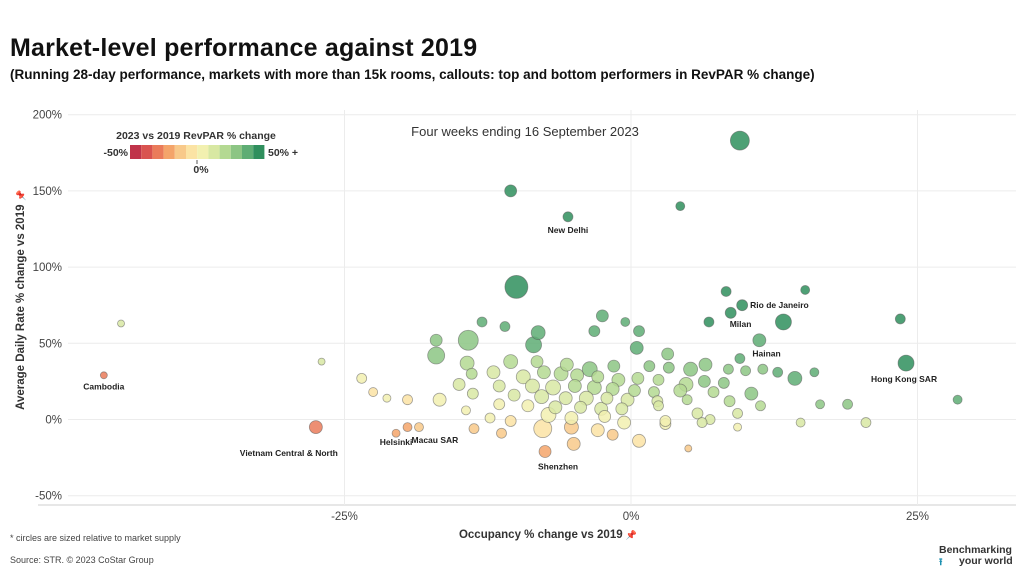 Image resolution: width=1024 pixels, height=576 pixels. I want to click on x-tick-label: -25%, so click(344, 517).